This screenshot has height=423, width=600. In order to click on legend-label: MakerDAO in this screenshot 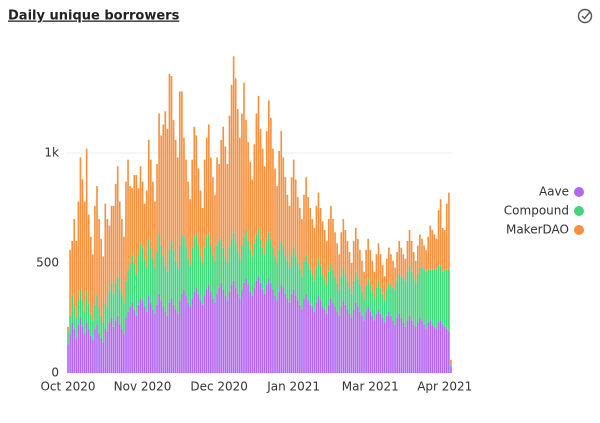, I will do `click(537, 230)`.